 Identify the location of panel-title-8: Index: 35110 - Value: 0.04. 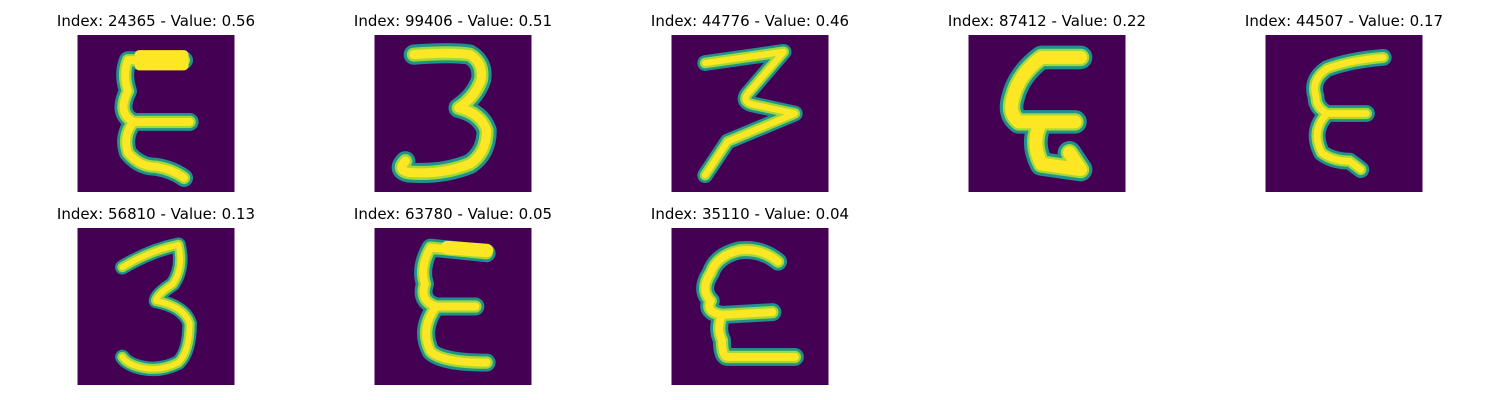
(750, 214).